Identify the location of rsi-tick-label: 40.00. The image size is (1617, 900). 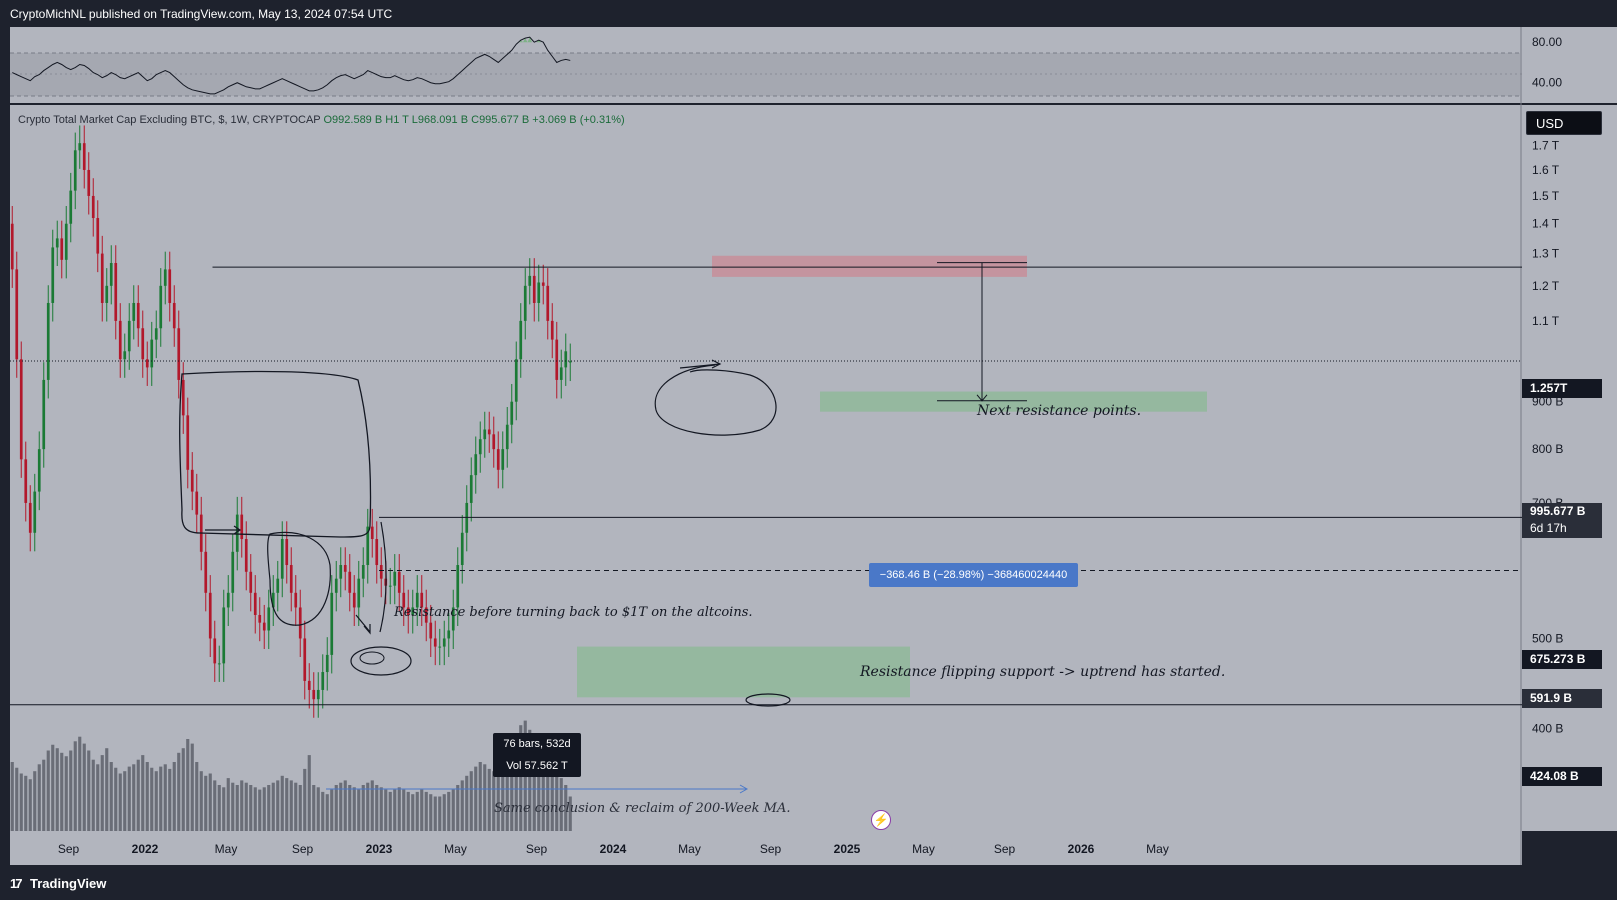
(1547, 83).